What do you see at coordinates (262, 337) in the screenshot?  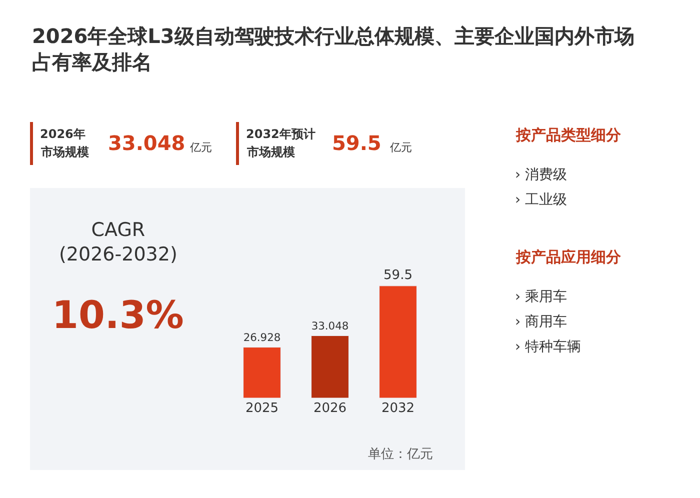 I see `data-label: 26.928` at bounding box center [262, 337].